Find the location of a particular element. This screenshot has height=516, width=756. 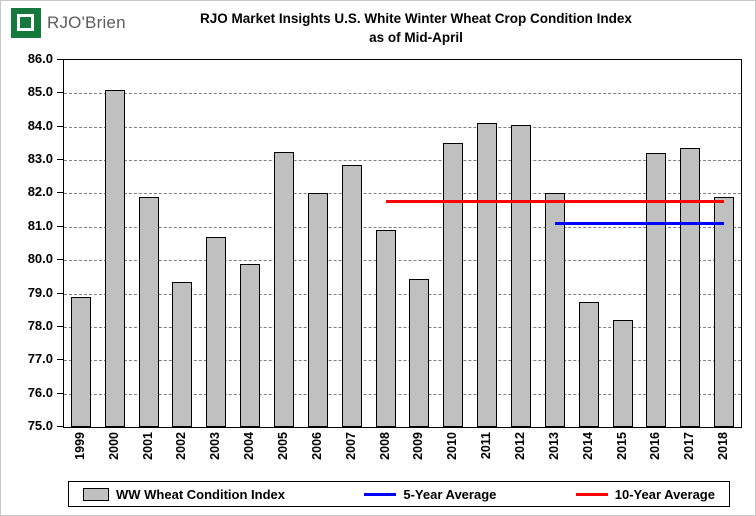

bar-swatch-icon is located at coordinates (96, 494).